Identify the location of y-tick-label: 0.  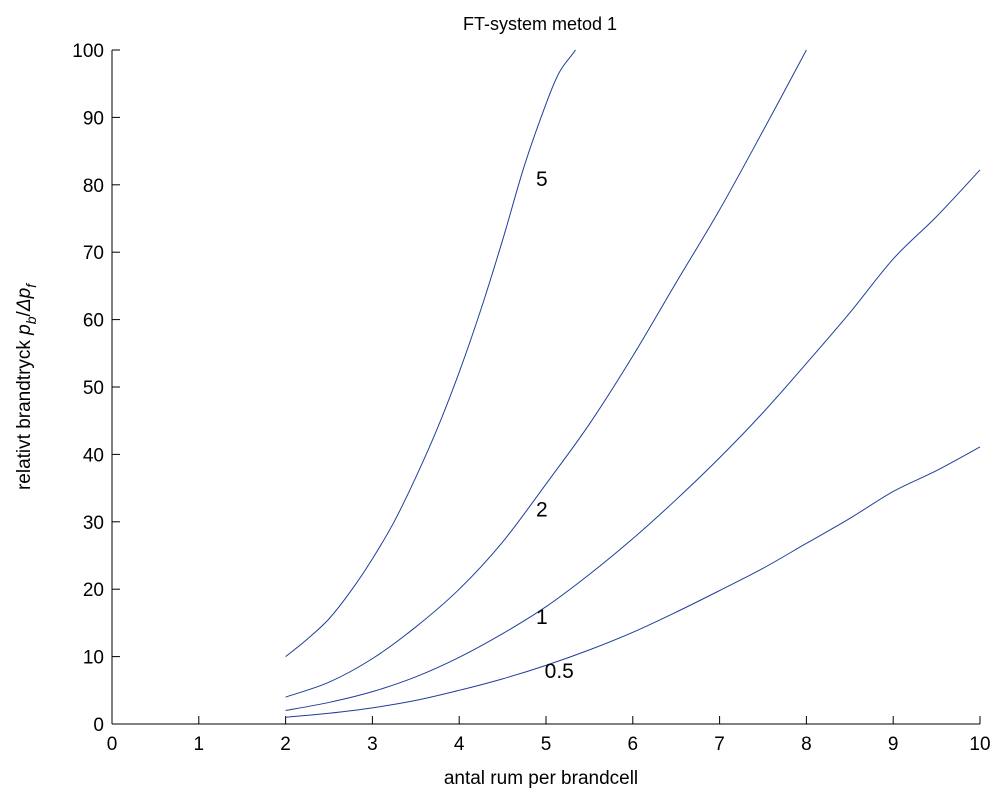
(98, 725).